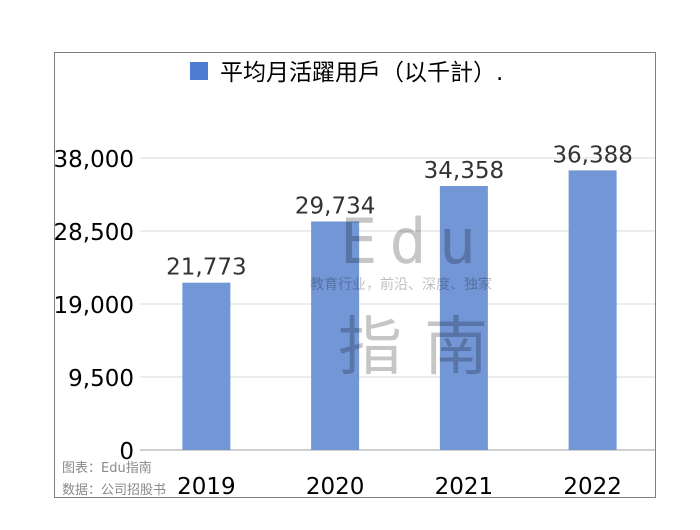 The image size is (700, 530). Describe the element at coordinates (101, 379) in the screenshot. I see `y-tick-label: 9,500` at that location.